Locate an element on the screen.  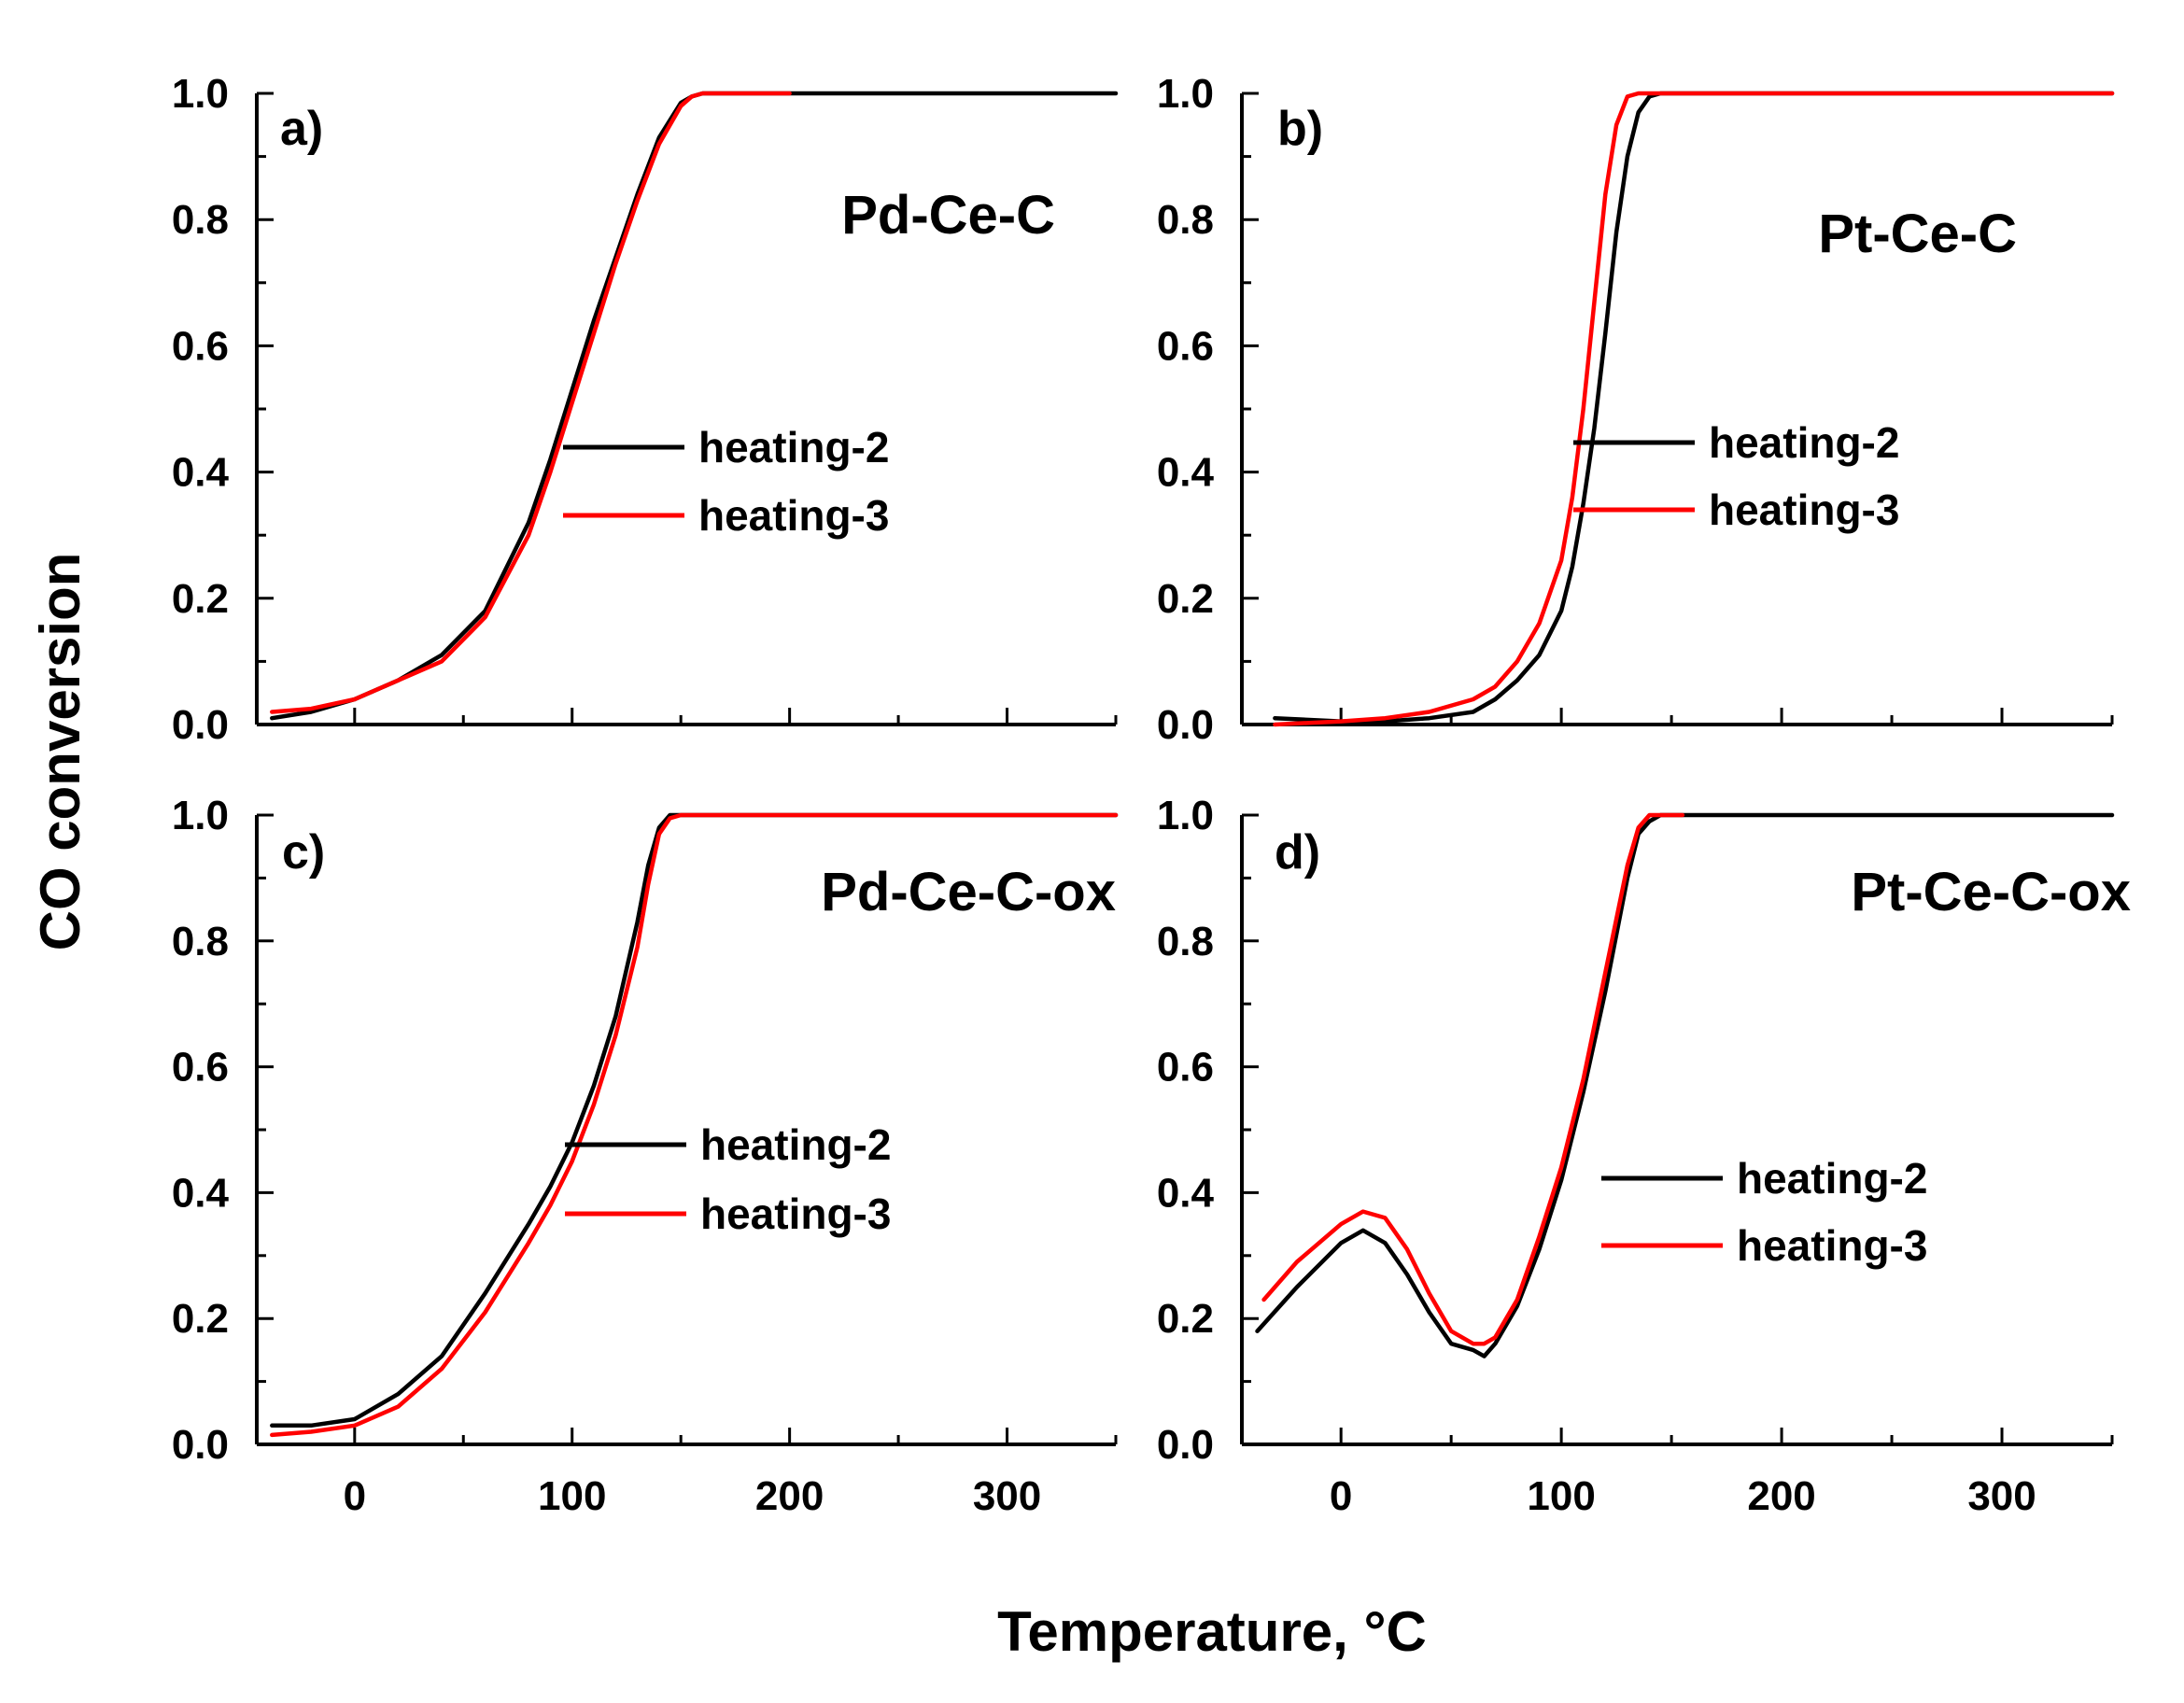
sample-title: Pt-Ce-C is located at coordinates (1918, 234).